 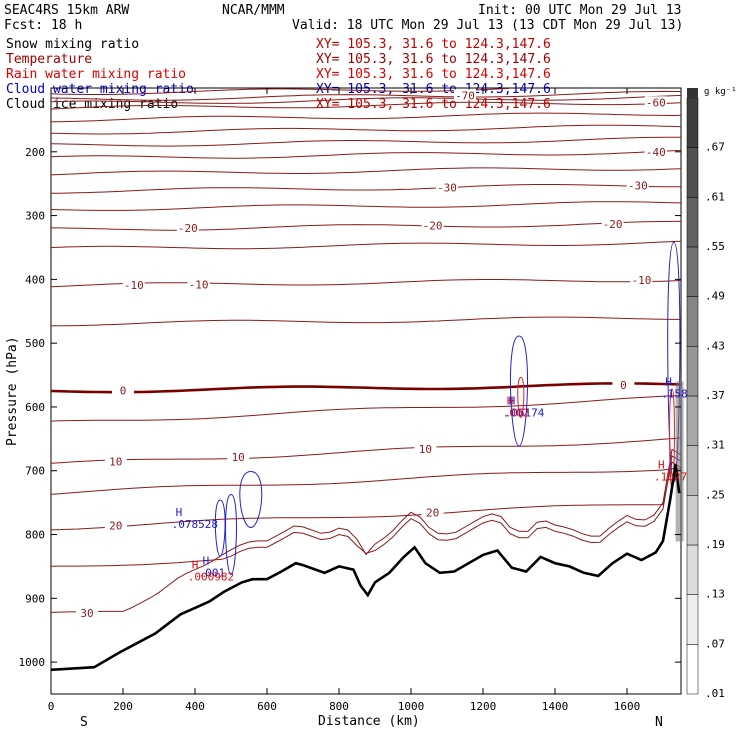 I want to click on extrema-value: .158, so click(x=674, y=393).